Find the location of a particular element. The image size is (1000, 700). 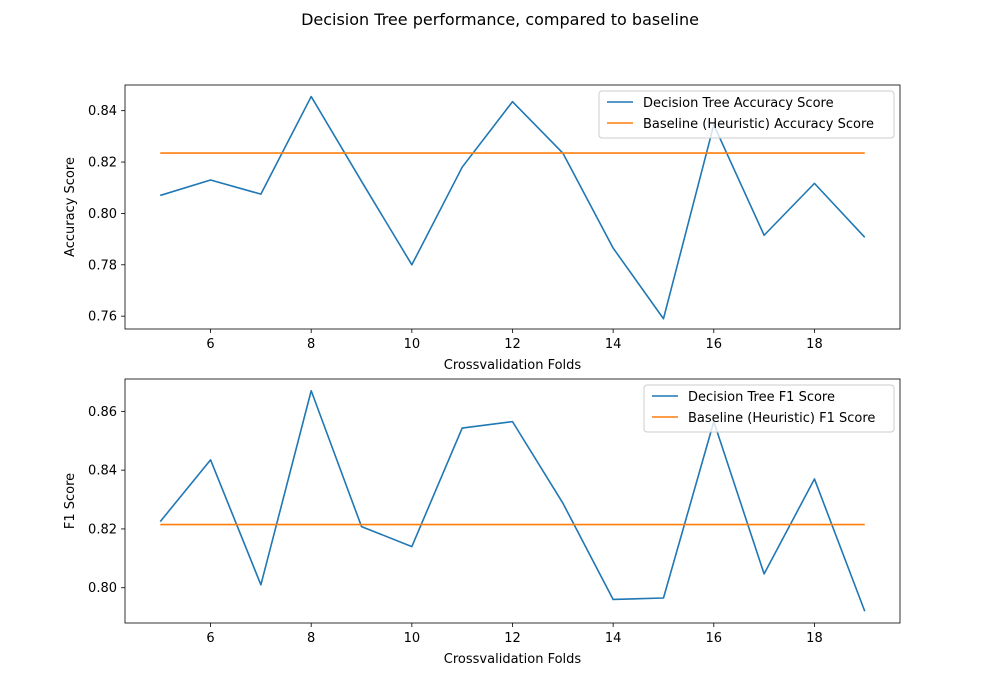

y-tick-label: 0.76 is located at coordinates (102, 317).